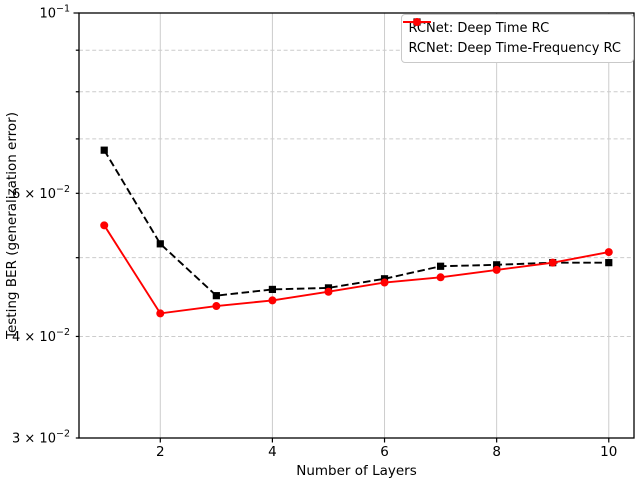 This screenshot has height=482, width=640. I want to click on x-tick-label: 4, so click(272, 452).